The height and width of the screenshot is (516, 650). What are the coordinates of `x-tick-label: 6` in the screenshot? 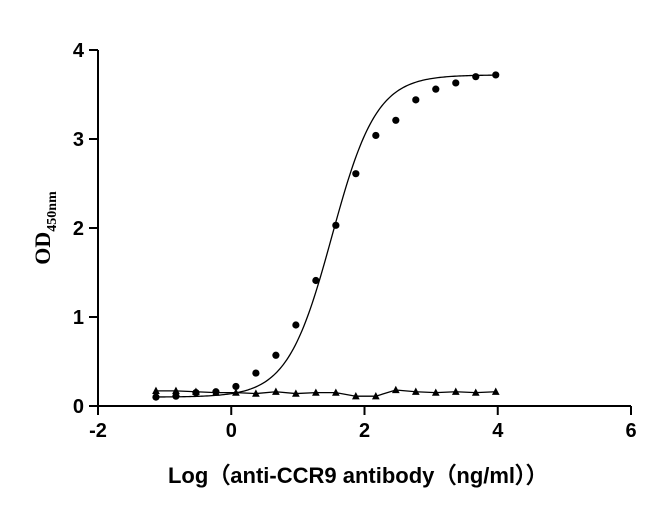 It's located at (630, 431).